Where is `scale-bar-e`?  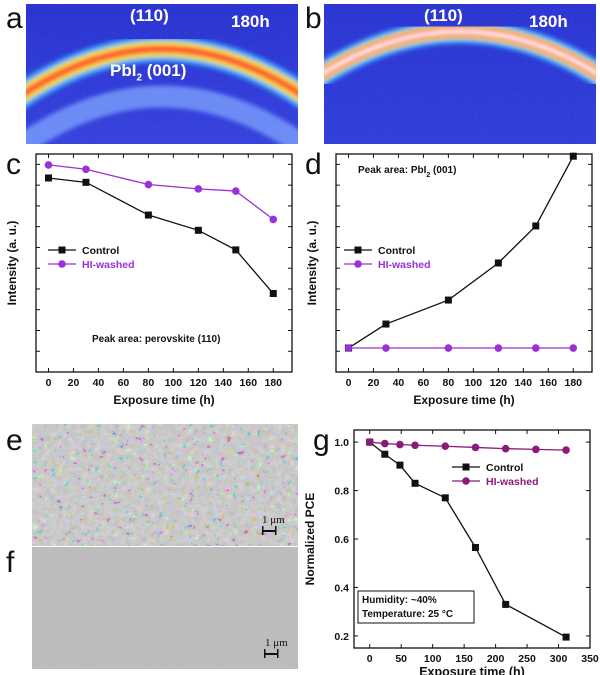
scale-bar-e is located at coordinates (269, 530).